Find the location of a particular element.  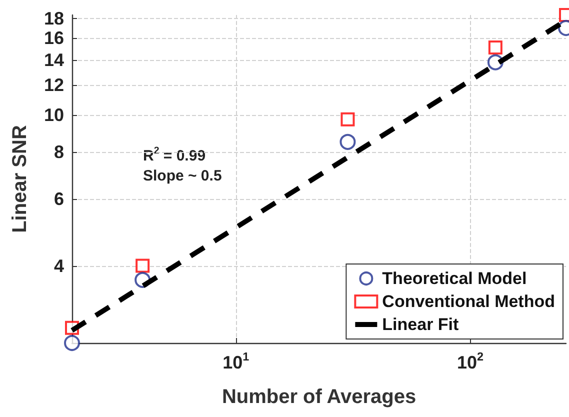

y-tick-label: 16 is located at coordinates (54, 38).